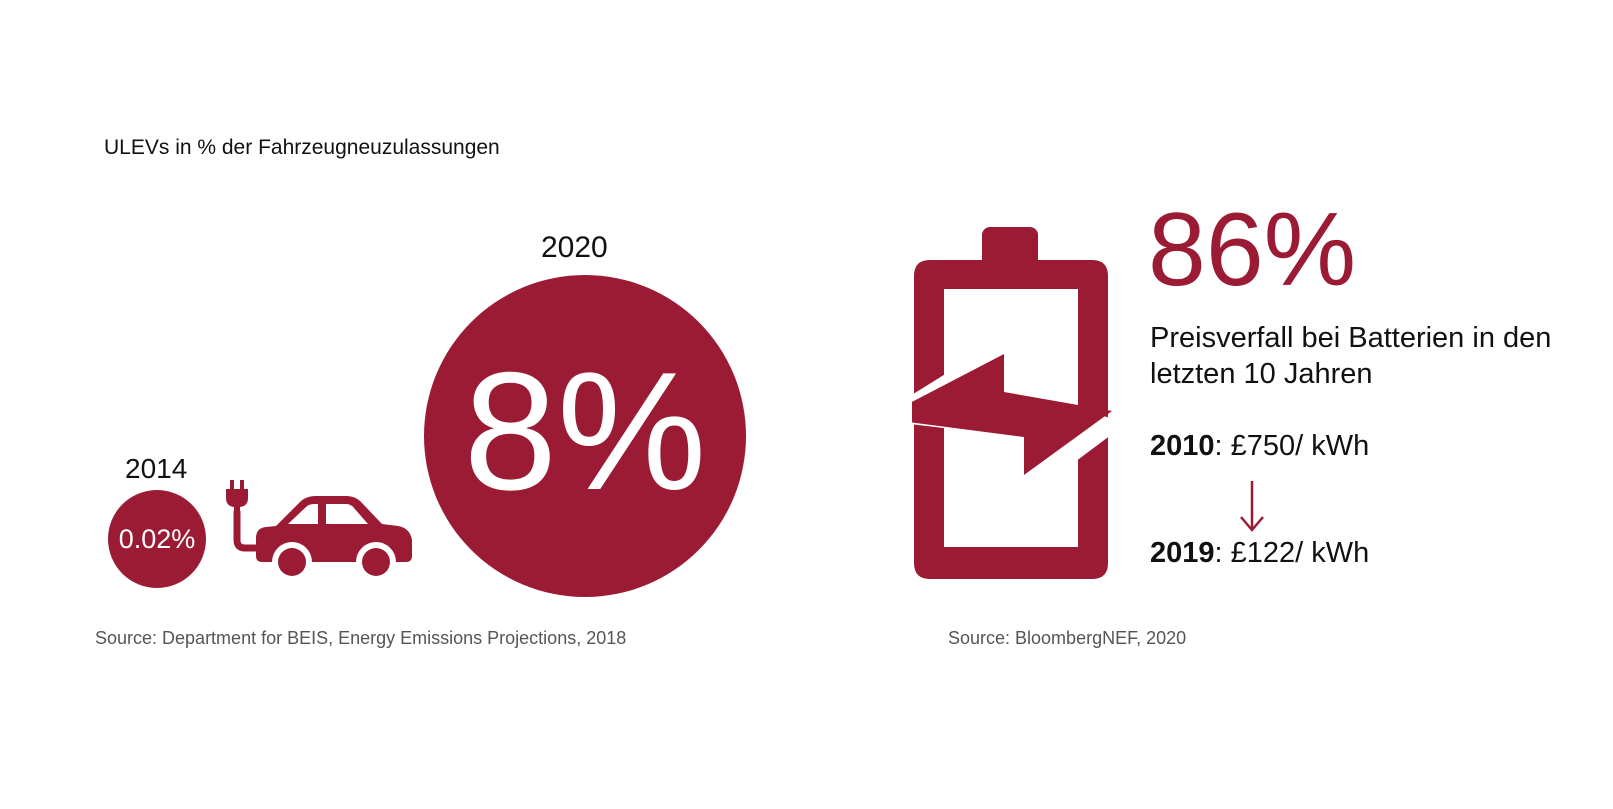 Image resolution: width=1613 pixels, height=809 pixels. Describe the element at coordinates (1067, 638) in the screenshot. I see `source-right: Source: BloombergNEF, 2020` at that location.